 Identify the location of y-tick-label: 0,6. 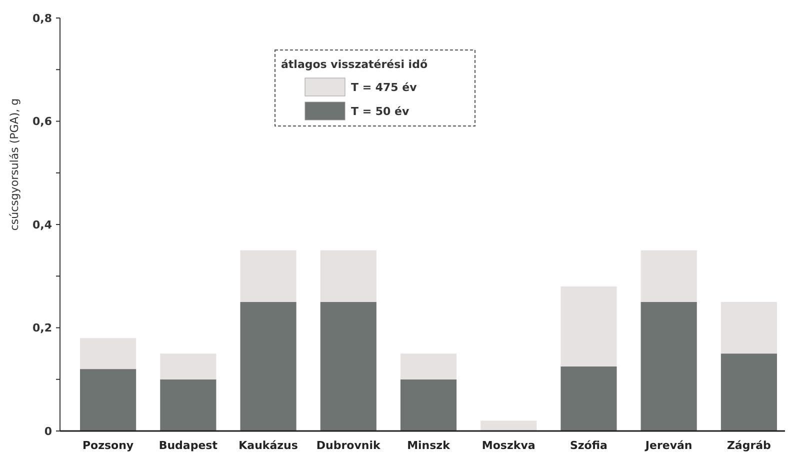
(42, 121).